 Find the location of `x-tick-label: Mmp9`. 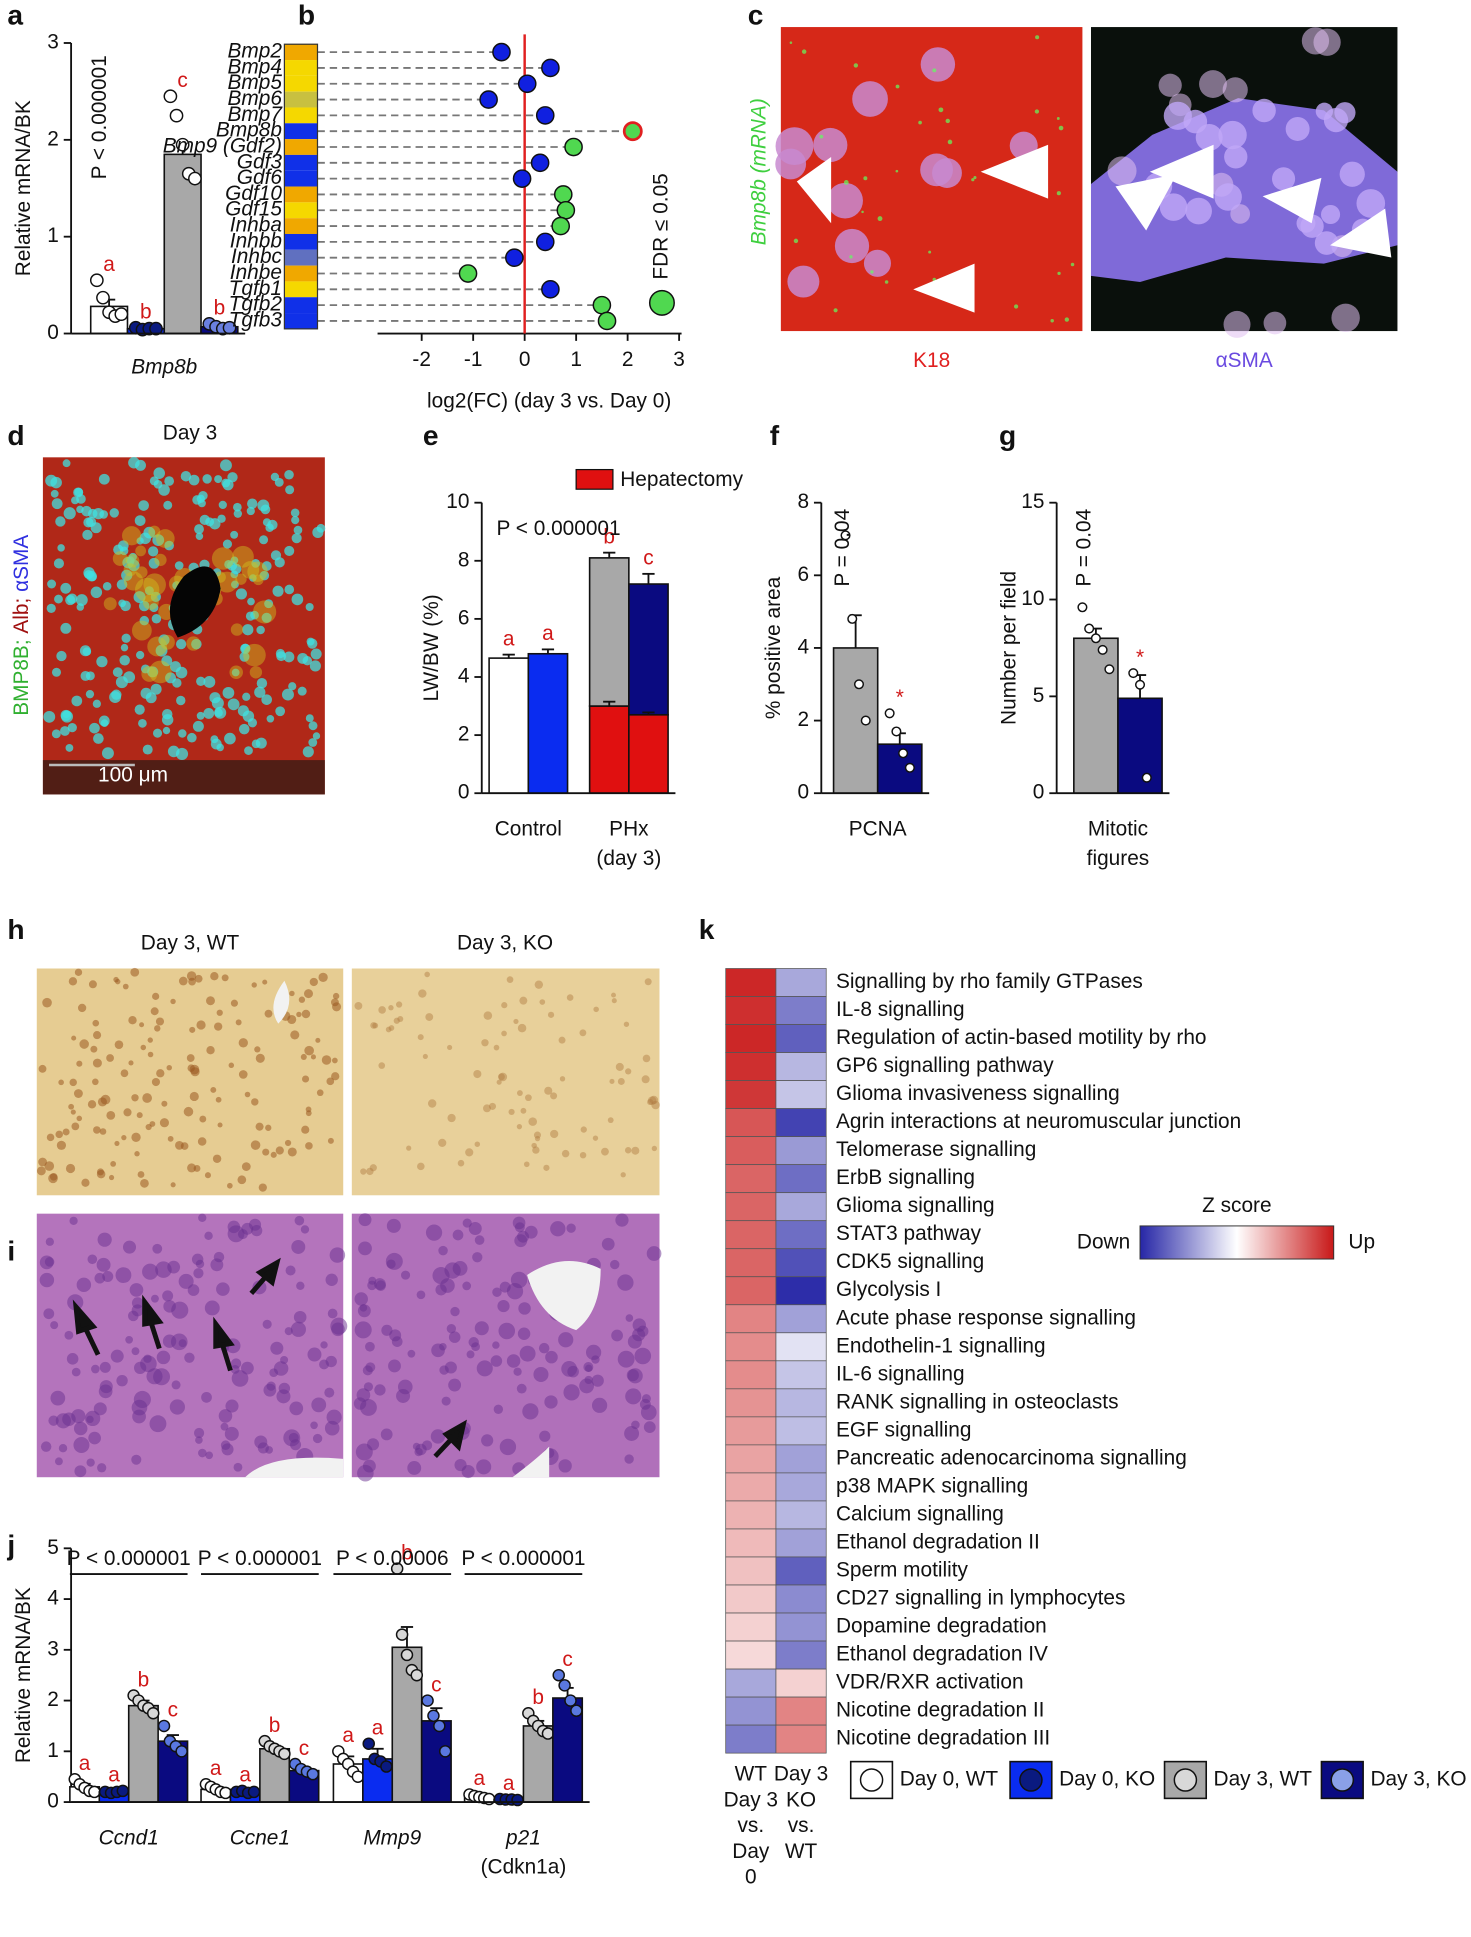

x-tick-label: Mmp9 is located at coordinates (392, 1837).